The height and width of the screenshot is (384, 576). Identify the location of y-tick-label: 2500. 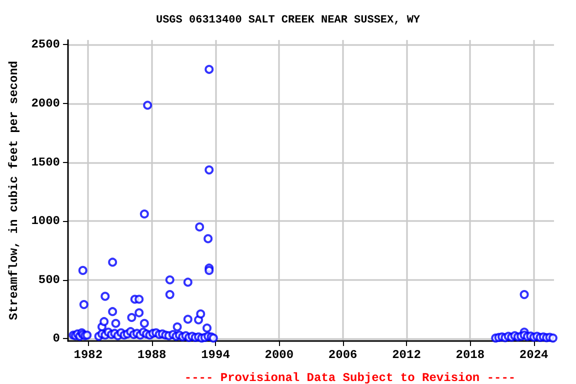
(45, 45).